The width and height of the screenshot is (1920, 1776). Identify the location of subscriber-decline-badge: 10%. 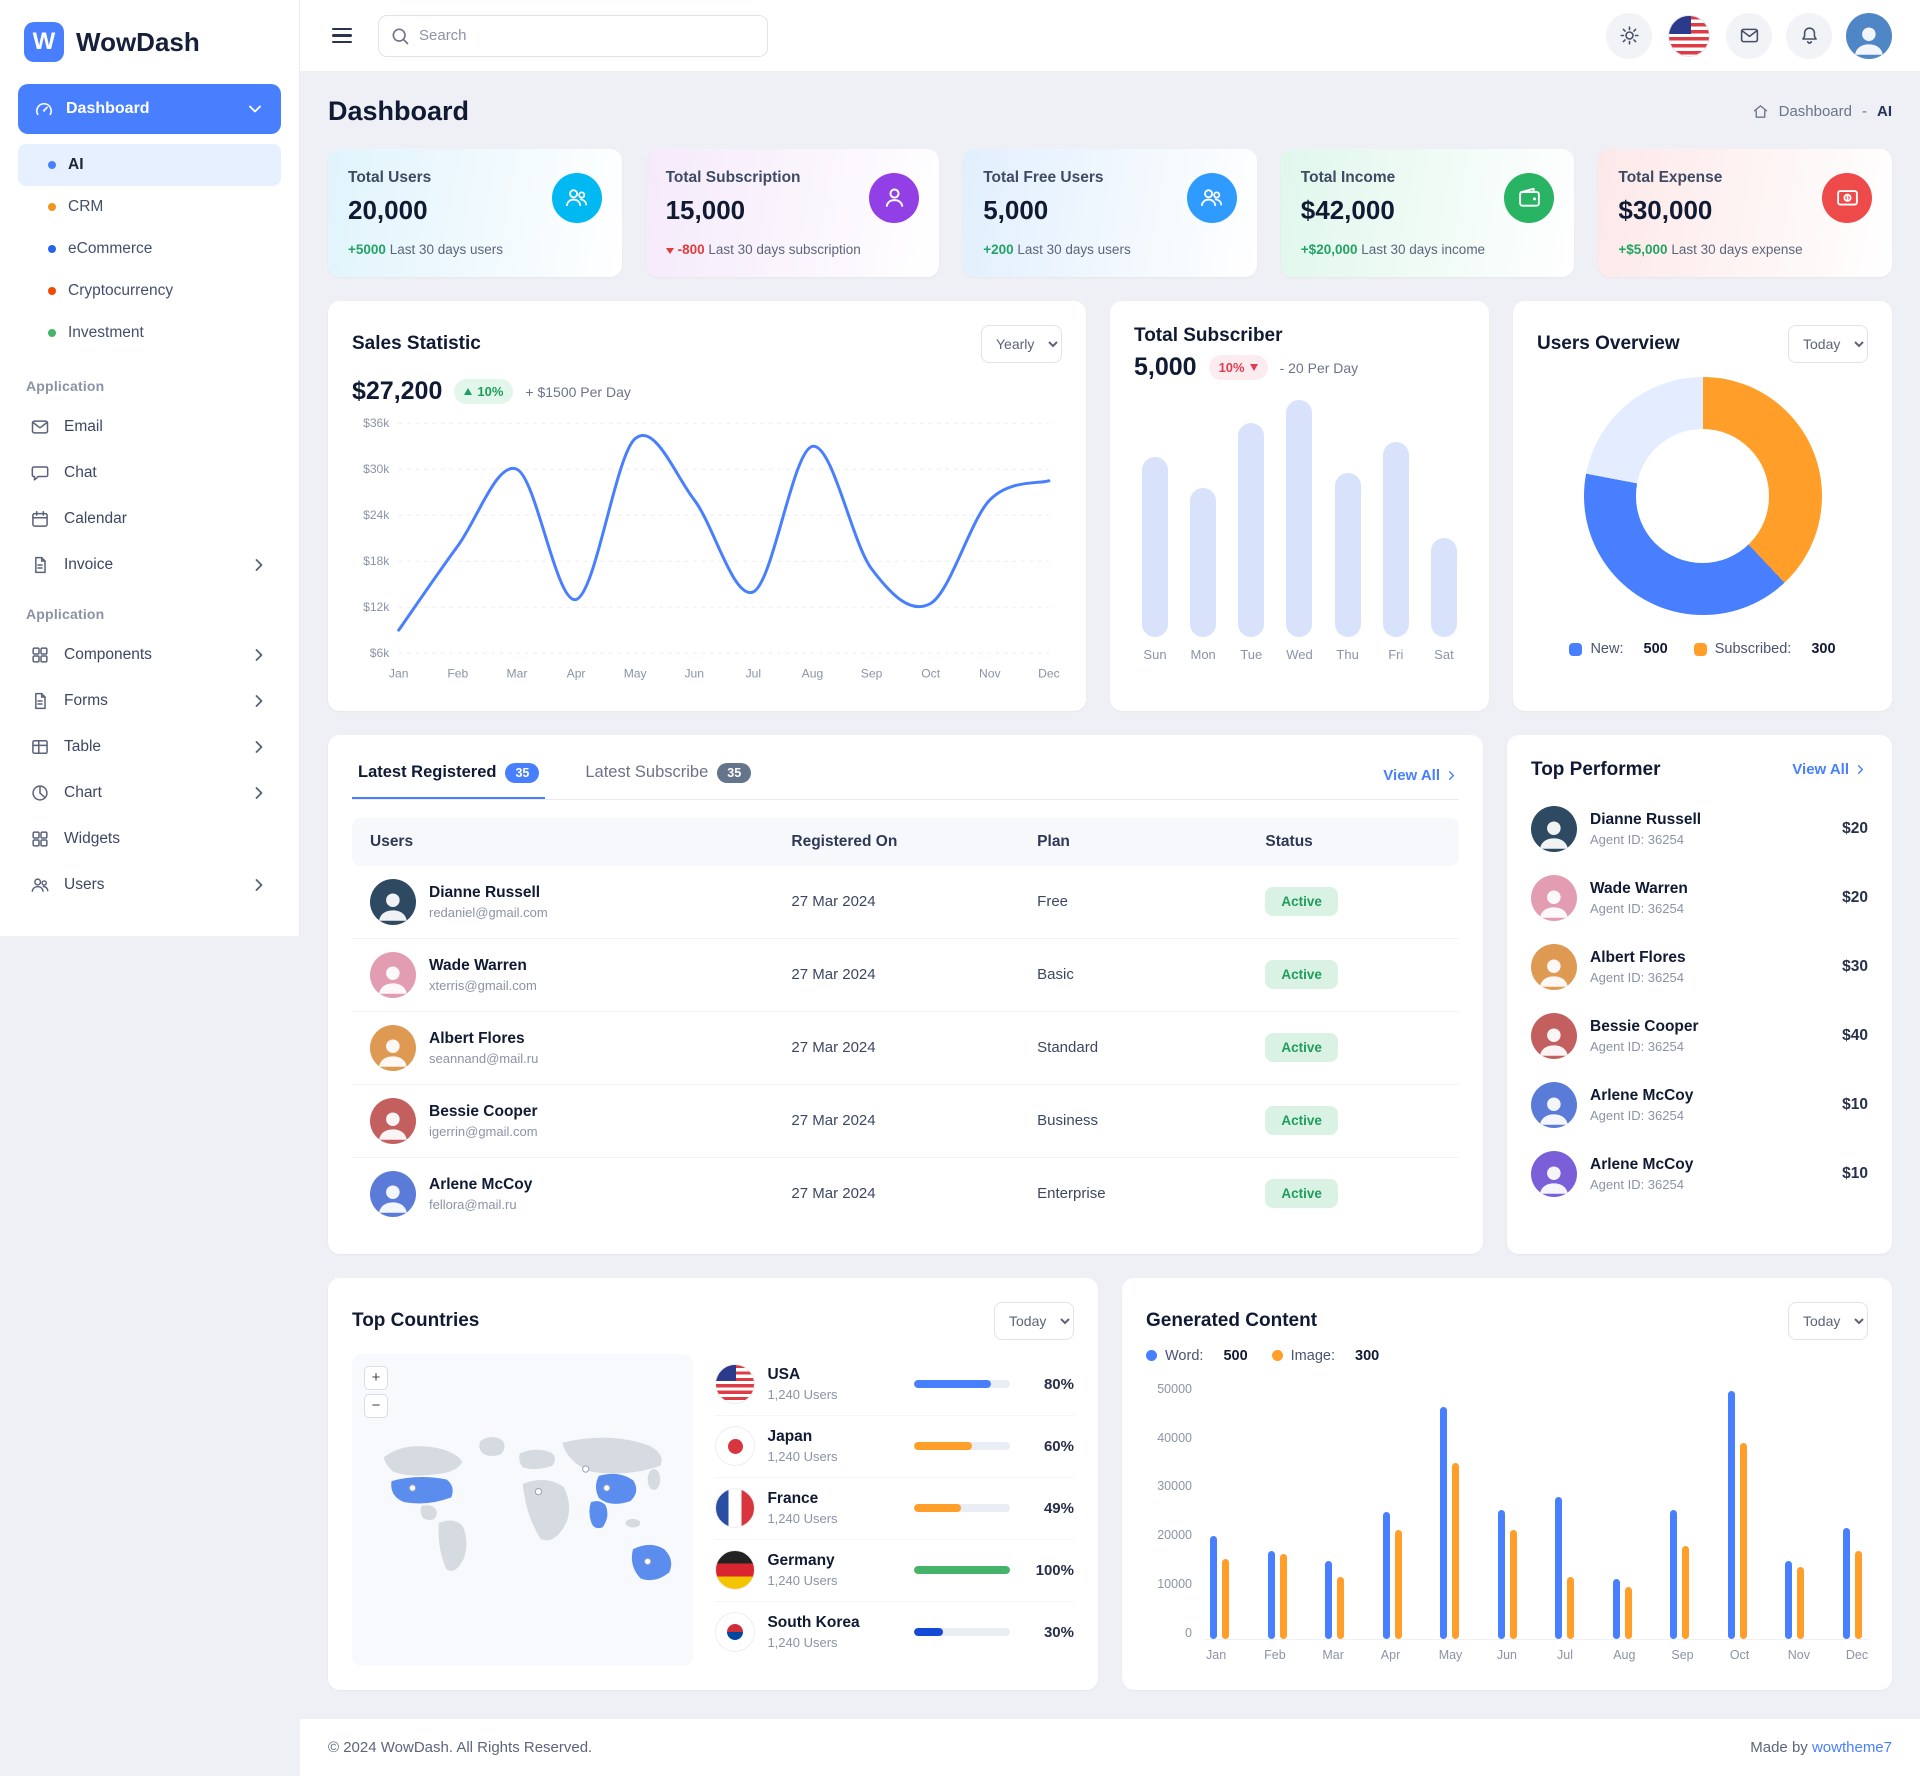
(1238, 367).